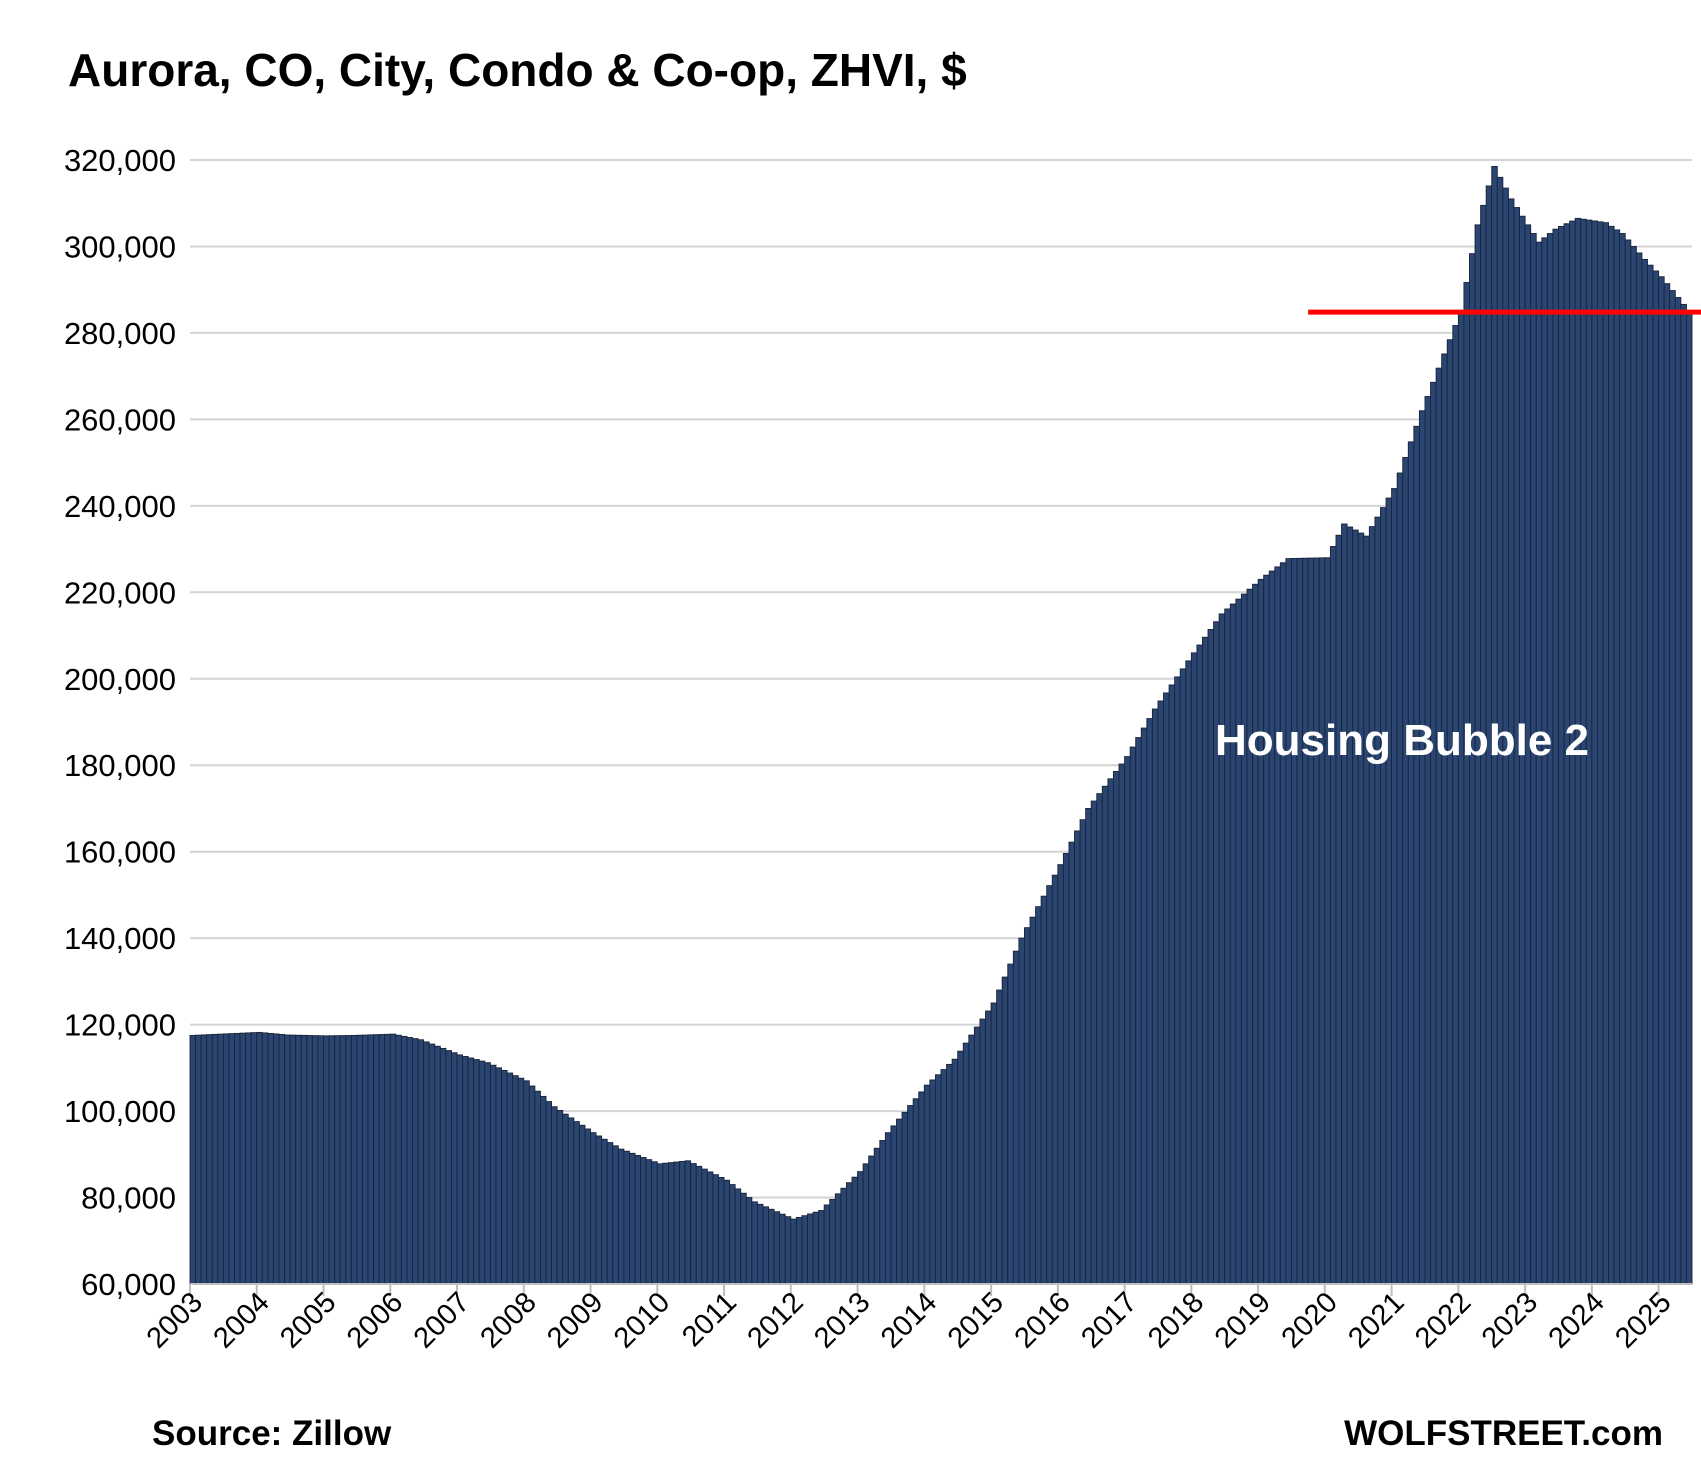  Describe the element at coordinates (1376, 1320) in the screenshot. I see `x-tick-label: 2021` at that location.